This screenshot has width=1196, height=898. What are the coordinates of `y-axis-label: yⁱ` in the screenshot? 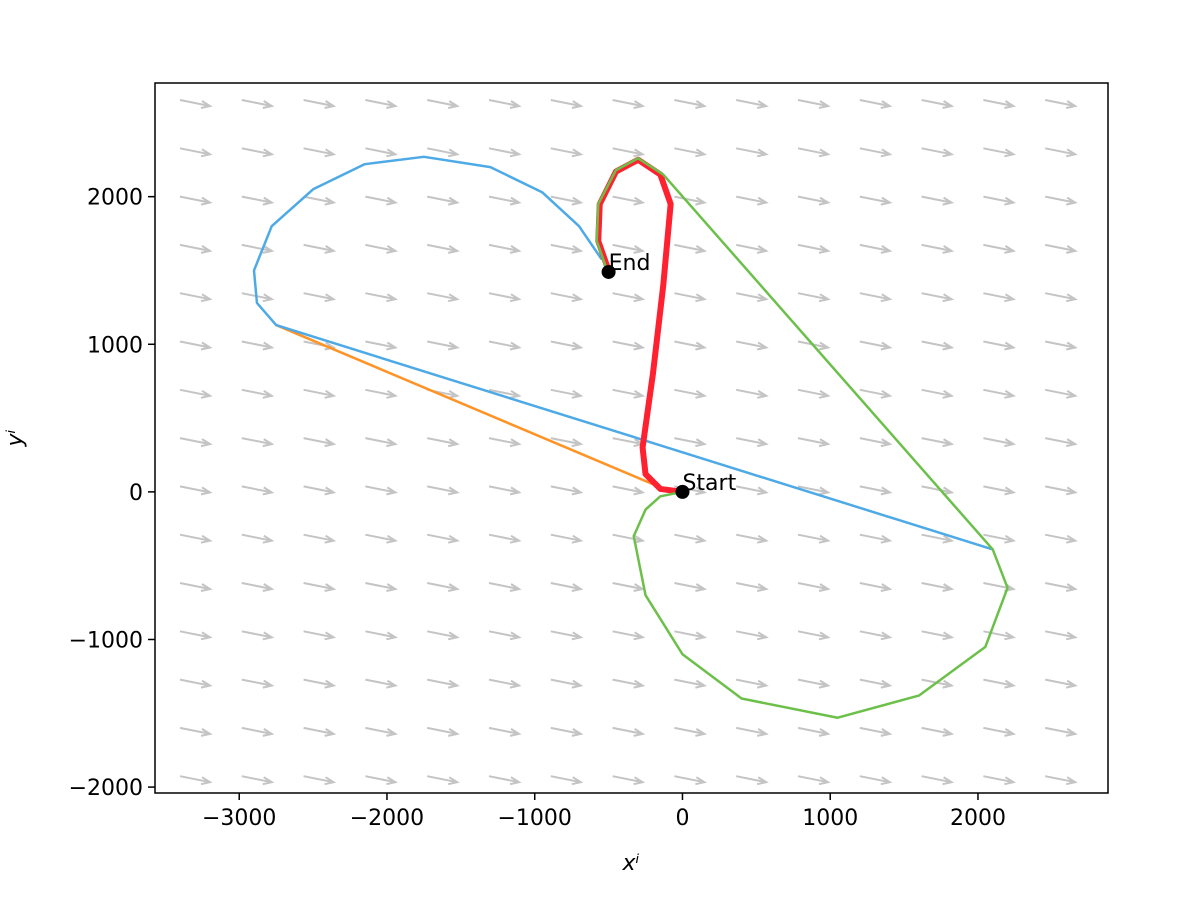 It's located at (15, 438).